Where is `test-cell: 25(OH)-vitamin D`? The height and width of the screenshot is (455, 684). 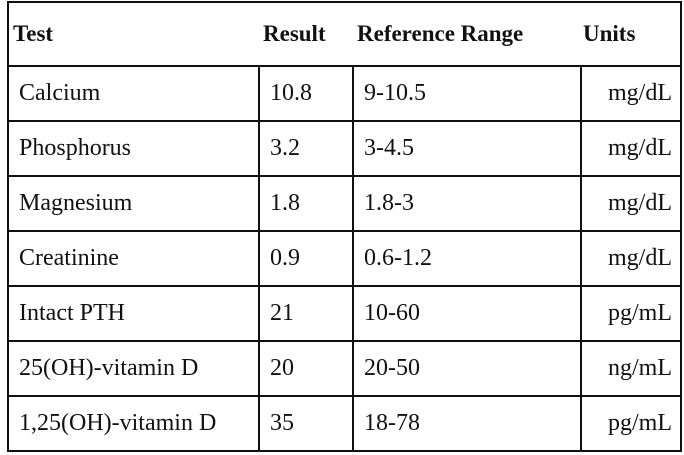
test-cell: 25(OH)-vitamin D is located at coordinates (133, 368).